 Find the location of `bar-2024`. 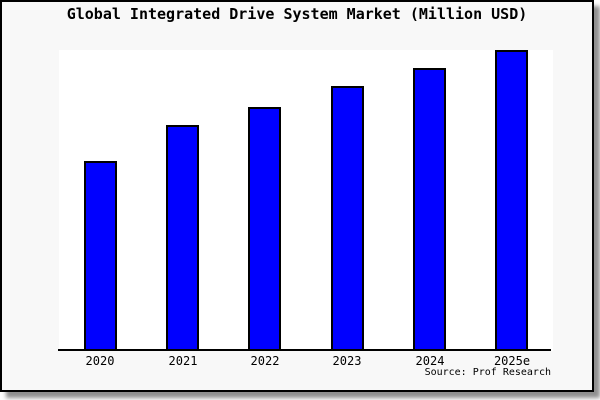

bar-2024 is located at coordinates (429, 209).